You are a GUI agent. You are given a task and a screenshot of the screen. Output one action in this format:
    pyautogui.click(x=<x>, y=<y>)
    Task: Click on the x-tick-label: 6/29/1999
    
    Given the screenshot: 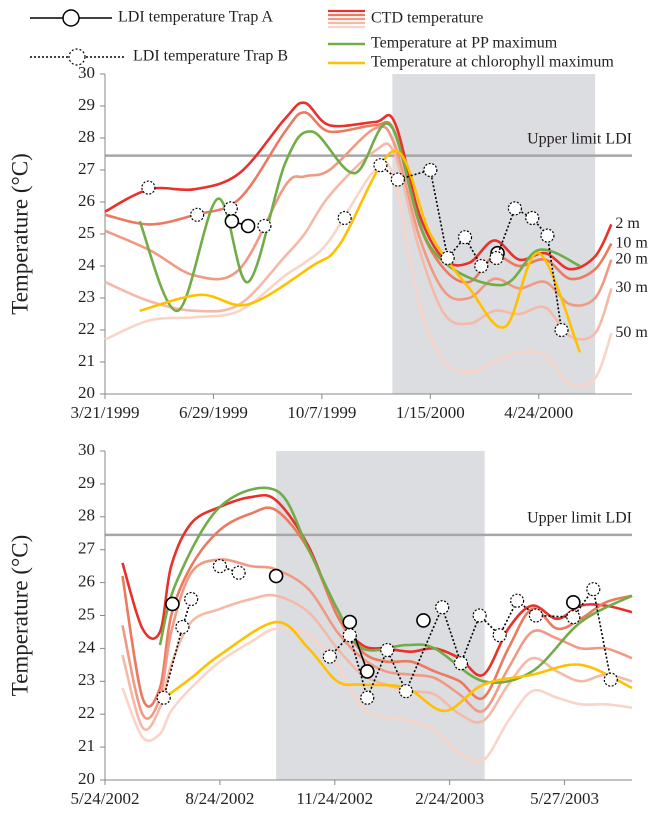 What is the action you would take?
    pyautogui.click(x=213, y=412)
    